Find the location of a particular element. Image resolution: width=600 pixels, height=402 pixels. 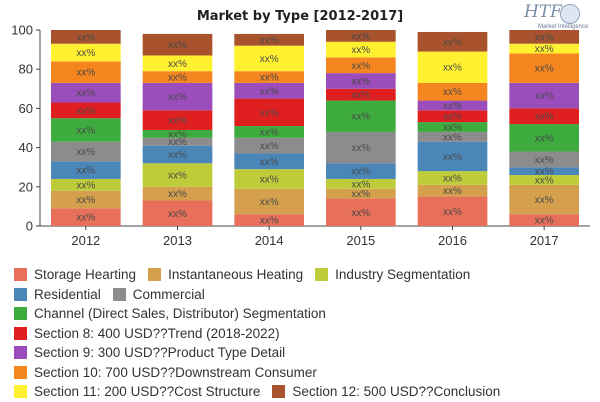

legend-label: Section 9: 300 USD??Product Type Detail is located at coordinates (160, 353).